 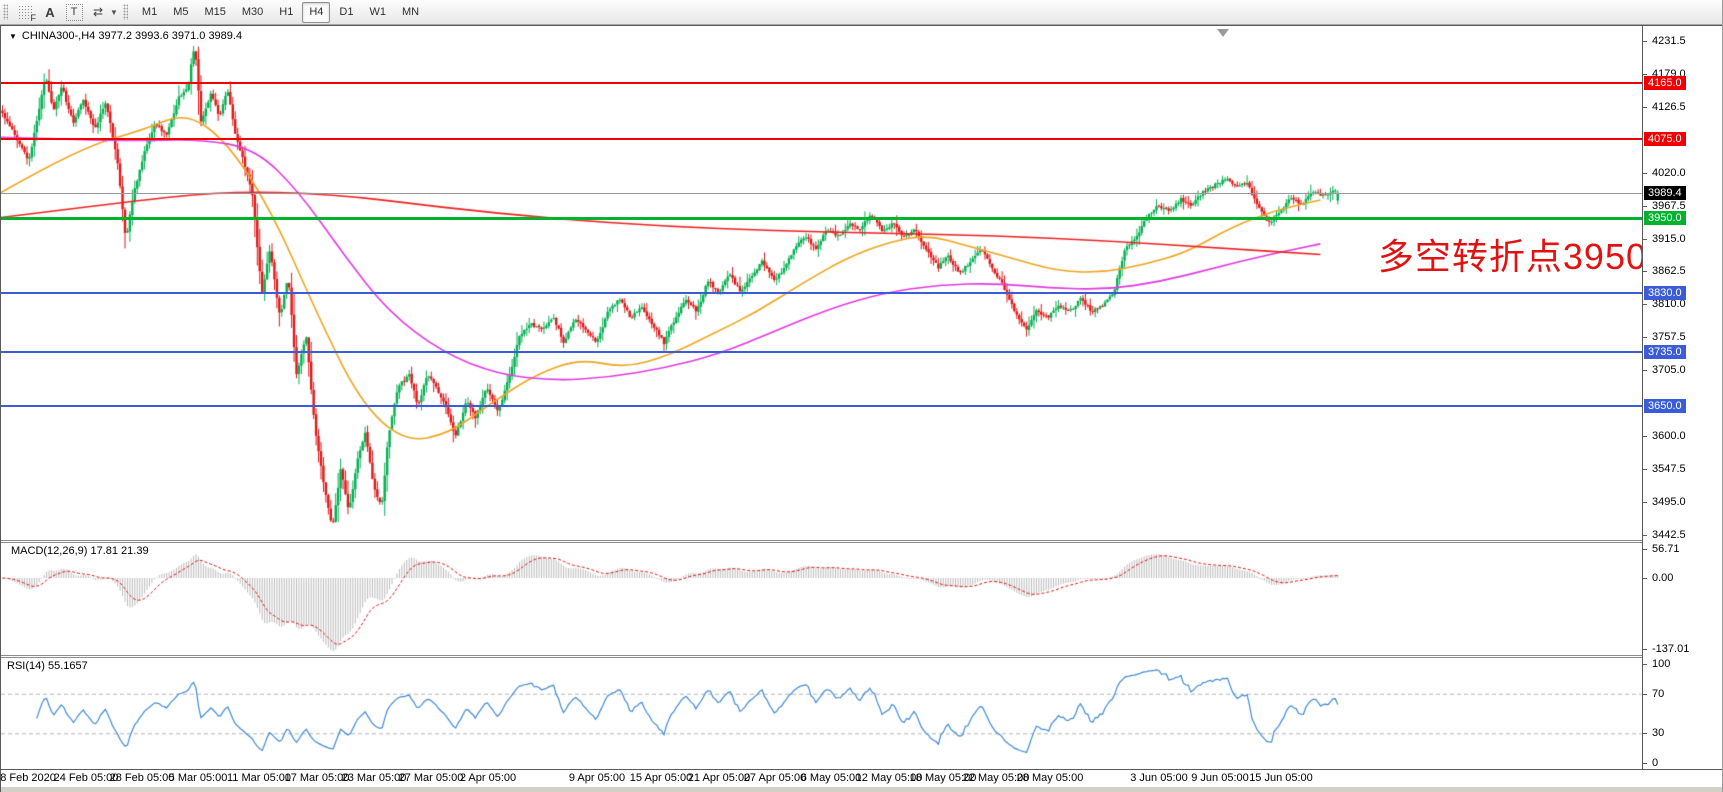 I want to click on dotted-grid-icon: F, so click(x=27, y=14).